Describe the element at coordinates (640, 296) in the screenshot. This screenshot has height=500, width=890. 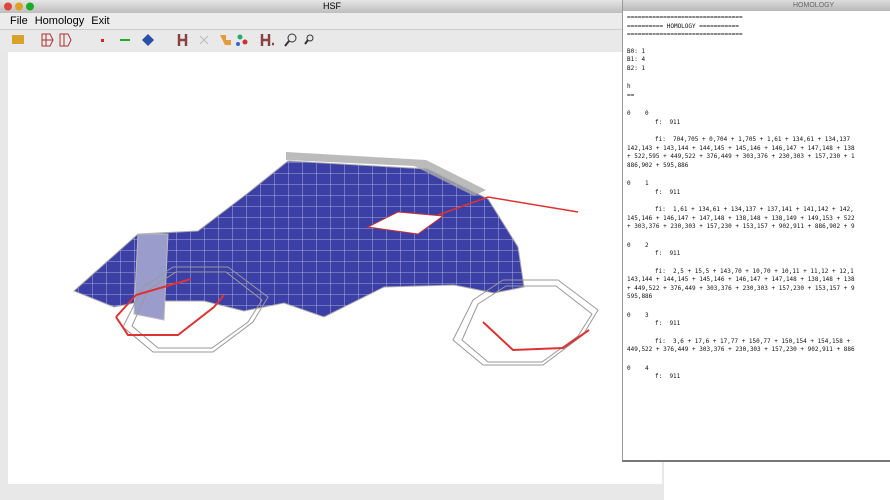
I see `block-fi: 595,886` at that location.